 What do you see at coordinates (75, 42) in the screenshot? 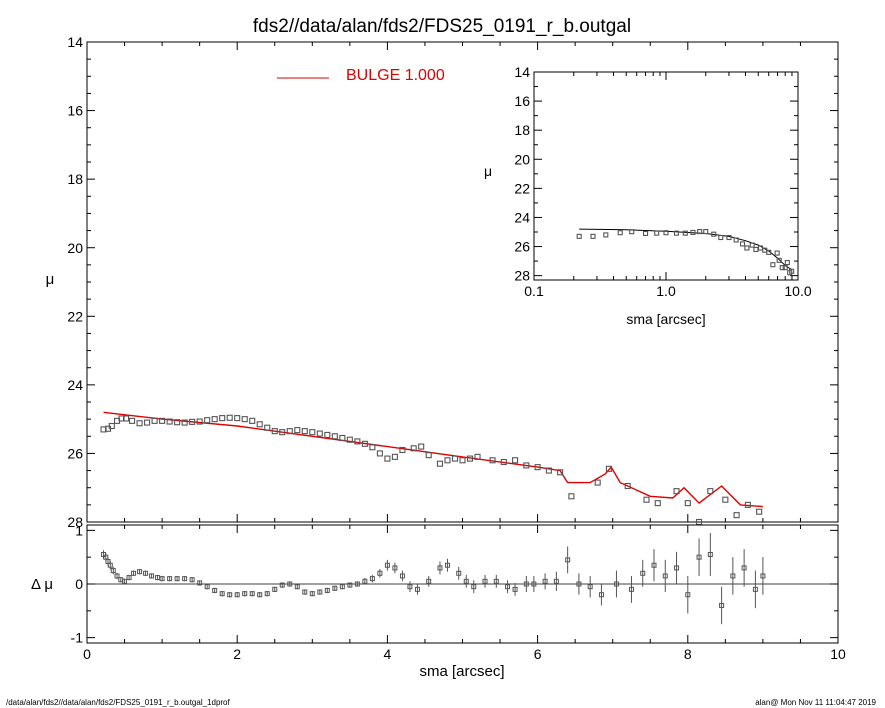
I see `y-tick-label: 14` at bounding box center [75, 42].